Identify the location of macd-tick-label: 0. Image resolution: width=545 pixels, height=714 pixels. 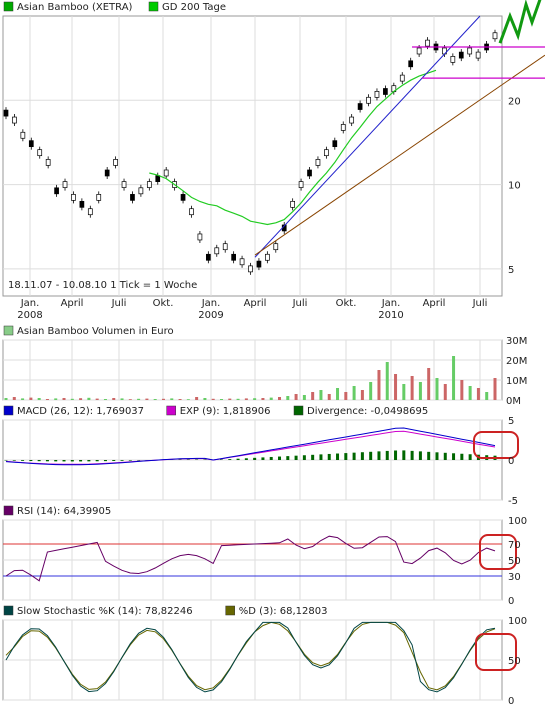
(511, 461).